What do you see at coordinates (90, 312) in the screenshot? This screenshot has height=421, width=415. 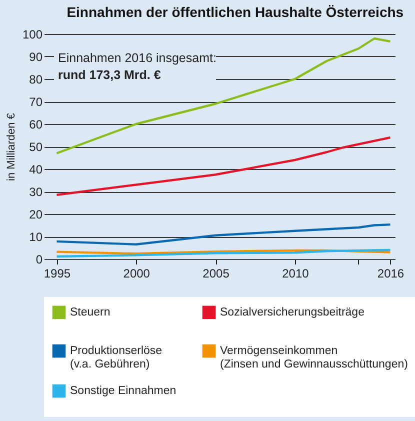 I see `legend-label: Steuern` at bounding box center [90, 312].